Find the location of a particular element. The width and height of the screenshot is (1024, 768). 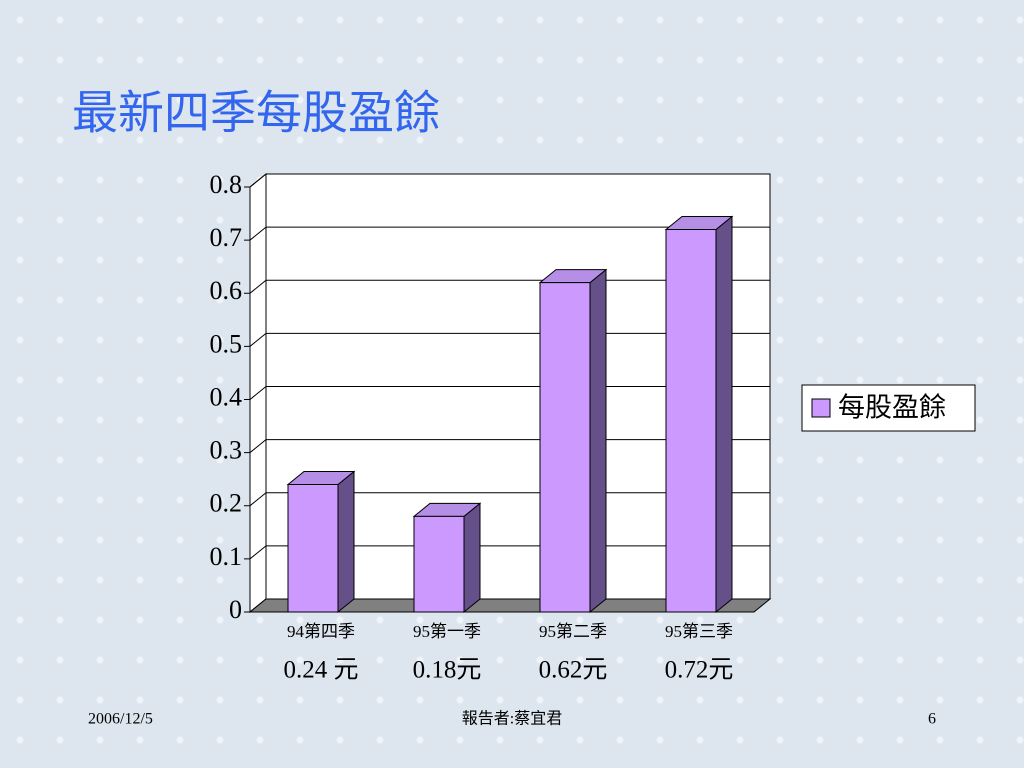

y-tick-label: 0.7 is located at coordinates (226, 237).